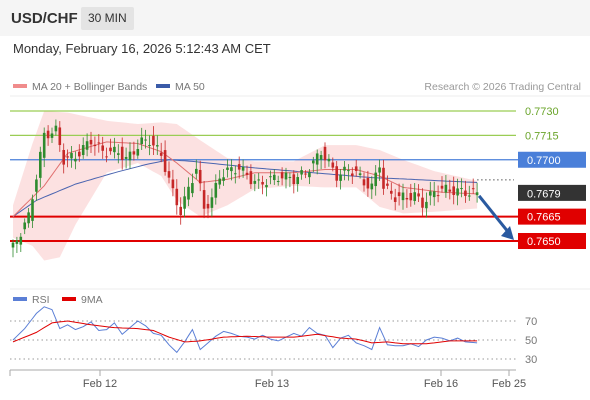  I want to click on rsi-ma-swatch, so click(69, 299).